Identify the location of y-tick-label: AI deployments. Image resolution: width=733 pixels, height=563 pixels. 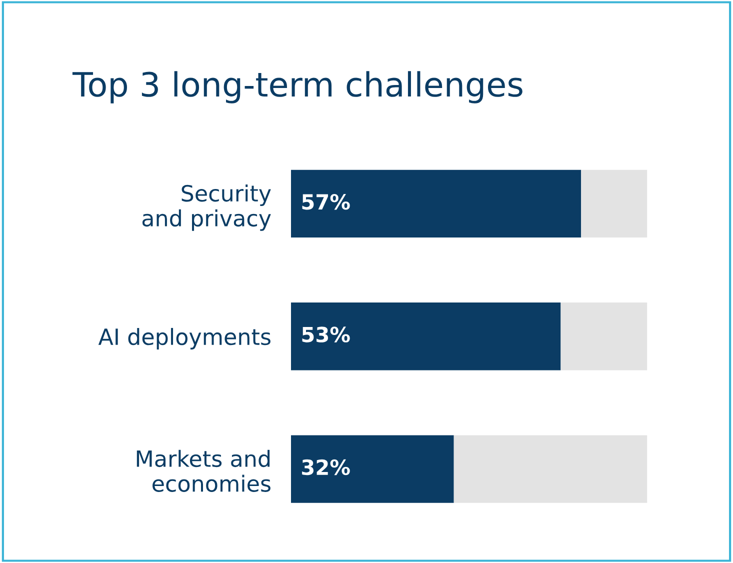
(184, 339).